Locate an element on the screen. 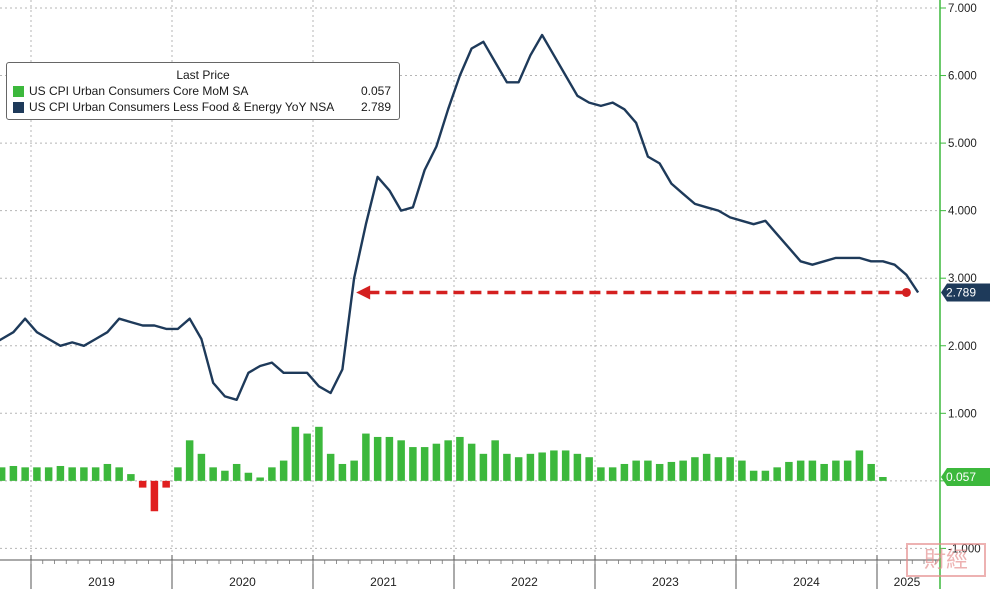  legend-label: US CPI Urban Consumers Core MoM SA is located at coordinates (139, 91).